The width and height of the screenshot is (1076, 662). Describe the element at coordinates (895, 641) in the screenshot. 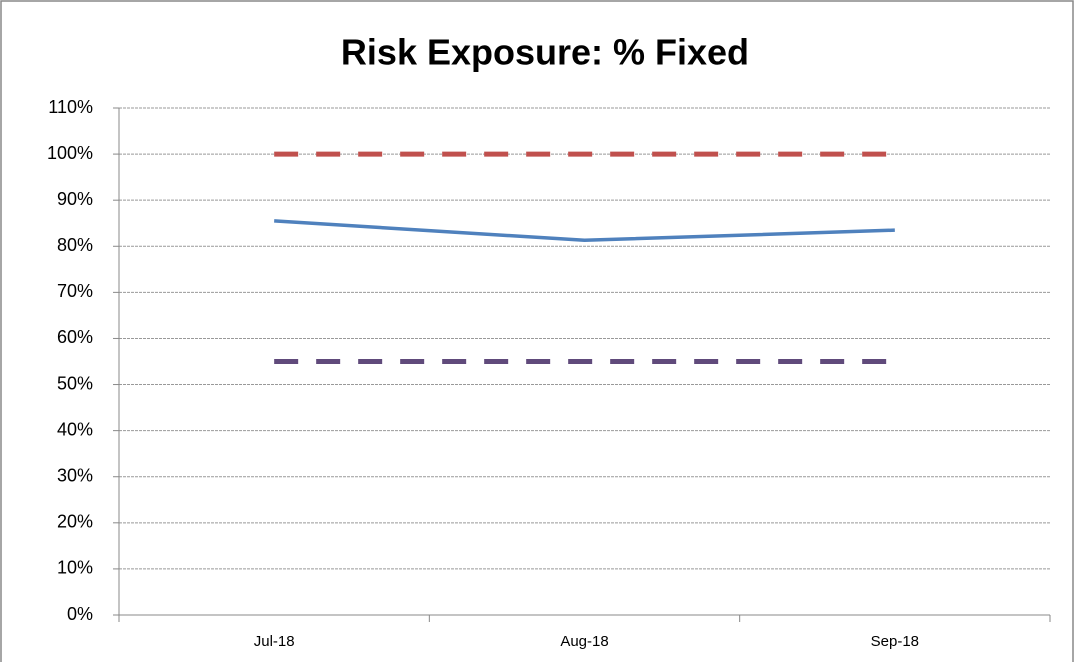

I see `x-tick-label: Sep-18` at that location.